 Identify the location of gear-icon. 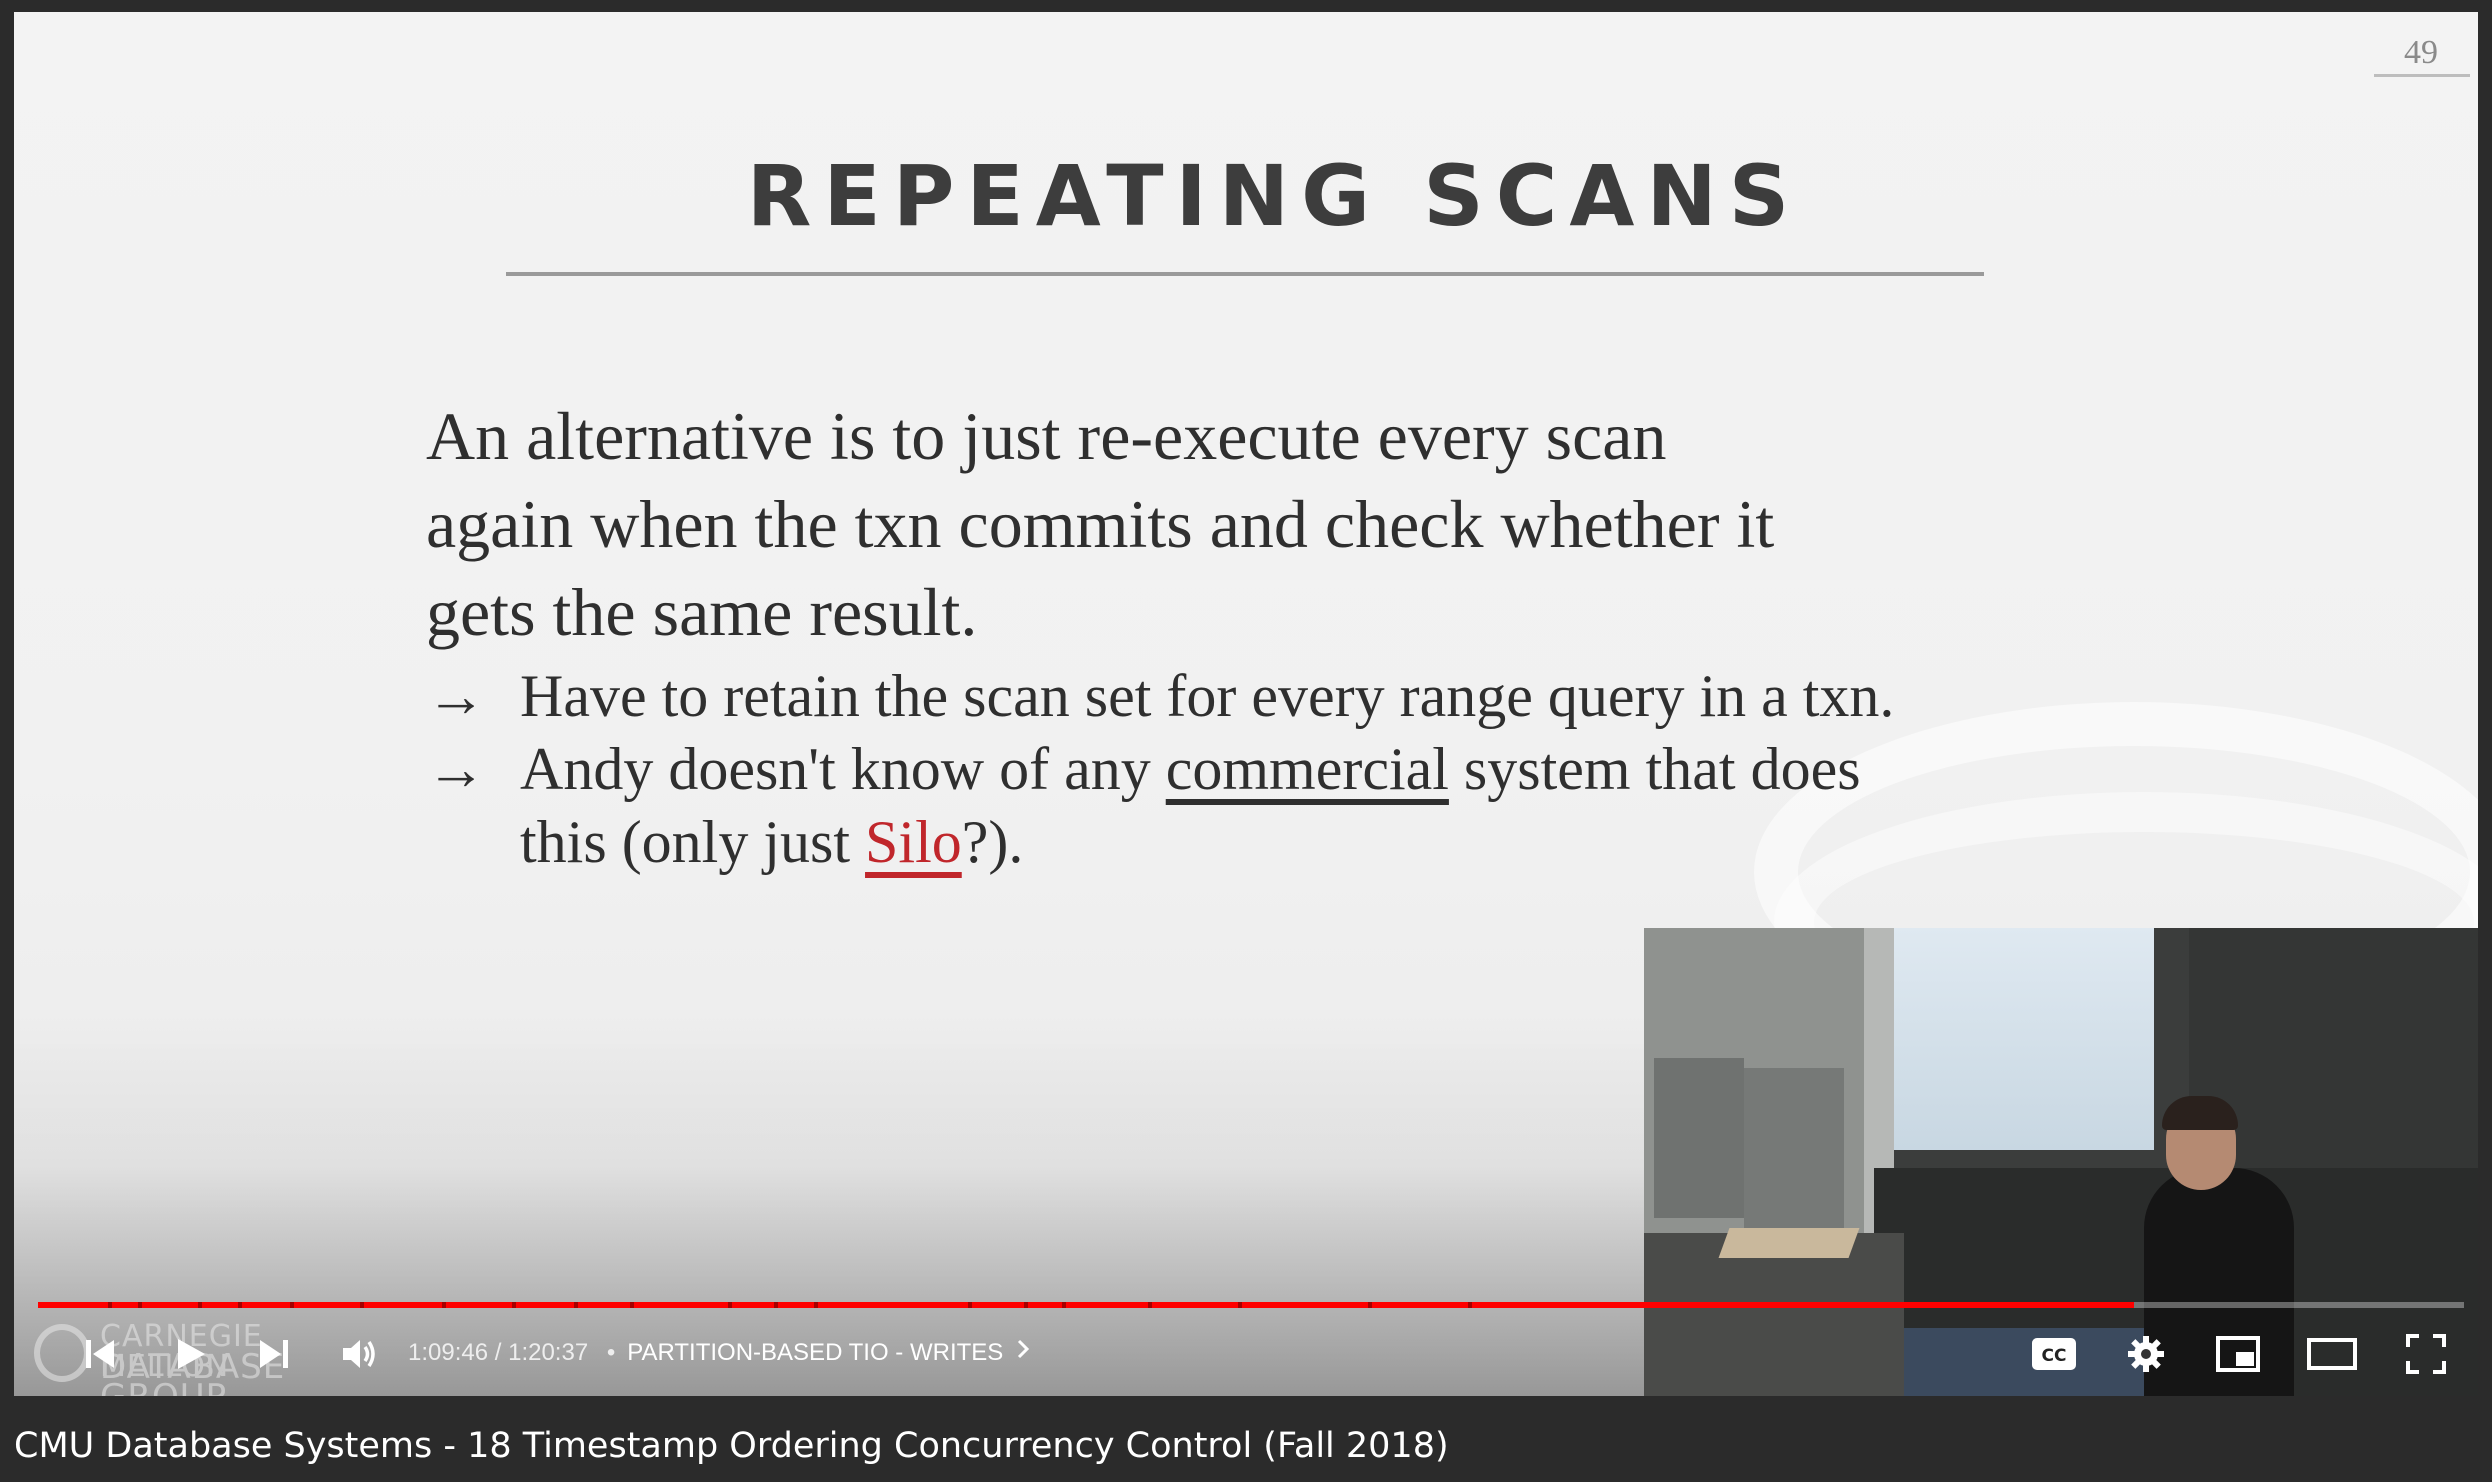
(2146, 1354).